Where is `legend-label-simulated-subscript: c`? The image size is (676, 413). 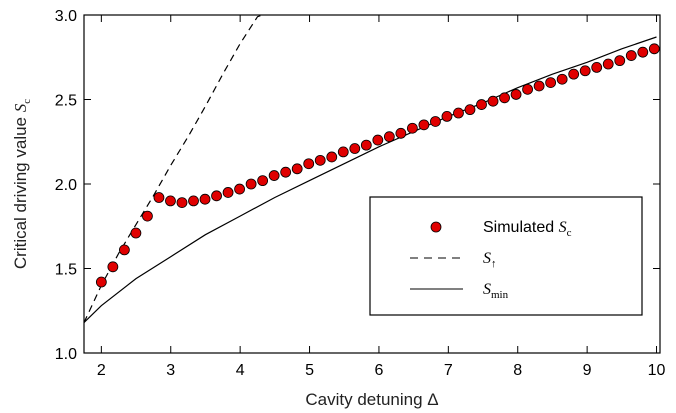 legend-label-simulated-subscript: c is located at coordinates (569, 233).